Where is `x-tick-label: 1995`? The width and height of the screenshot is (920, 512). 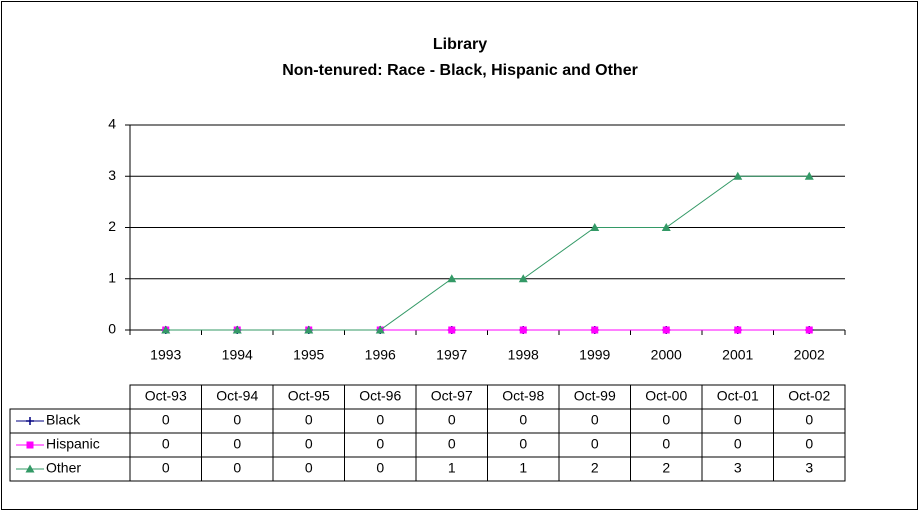
x-tick-label: 1995 is located at coordinates (308, 355).